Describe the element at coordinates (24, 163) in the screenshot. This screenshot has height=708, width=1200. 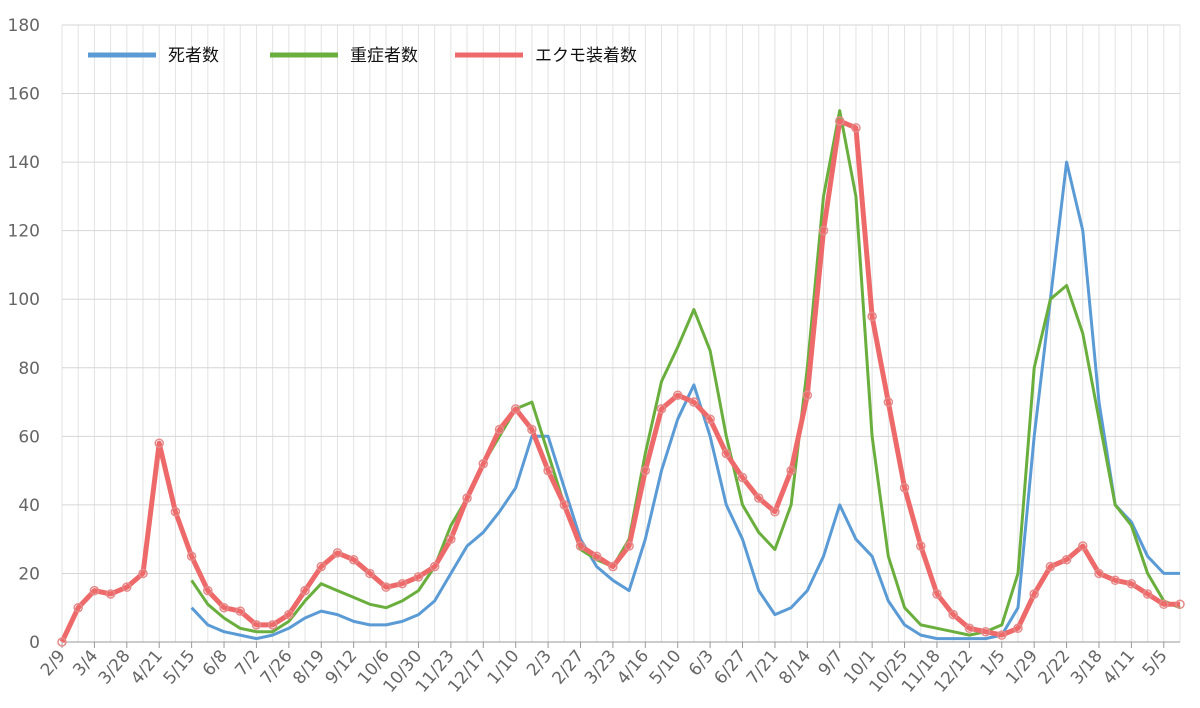
I see `y-tick-label: 140` at that location.